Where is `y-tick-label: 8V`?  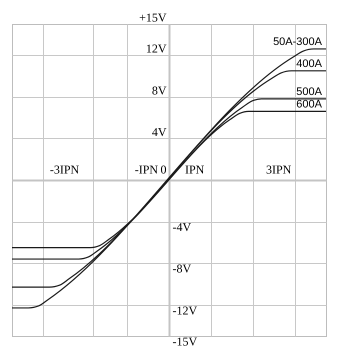
y-tick-label: 8V is located at coordinates (159, 90).